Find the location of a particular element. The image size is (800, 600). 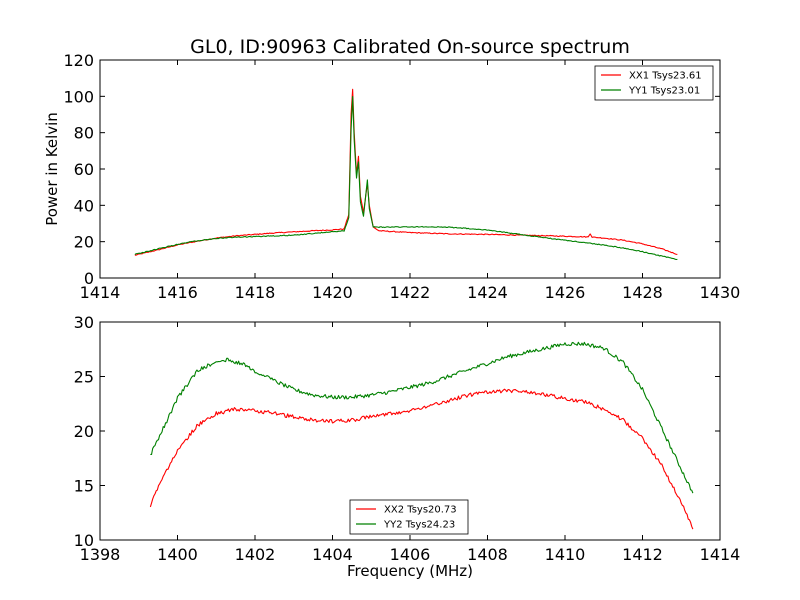

x-tick-label: 1412 is located at coordinates (642, 554).